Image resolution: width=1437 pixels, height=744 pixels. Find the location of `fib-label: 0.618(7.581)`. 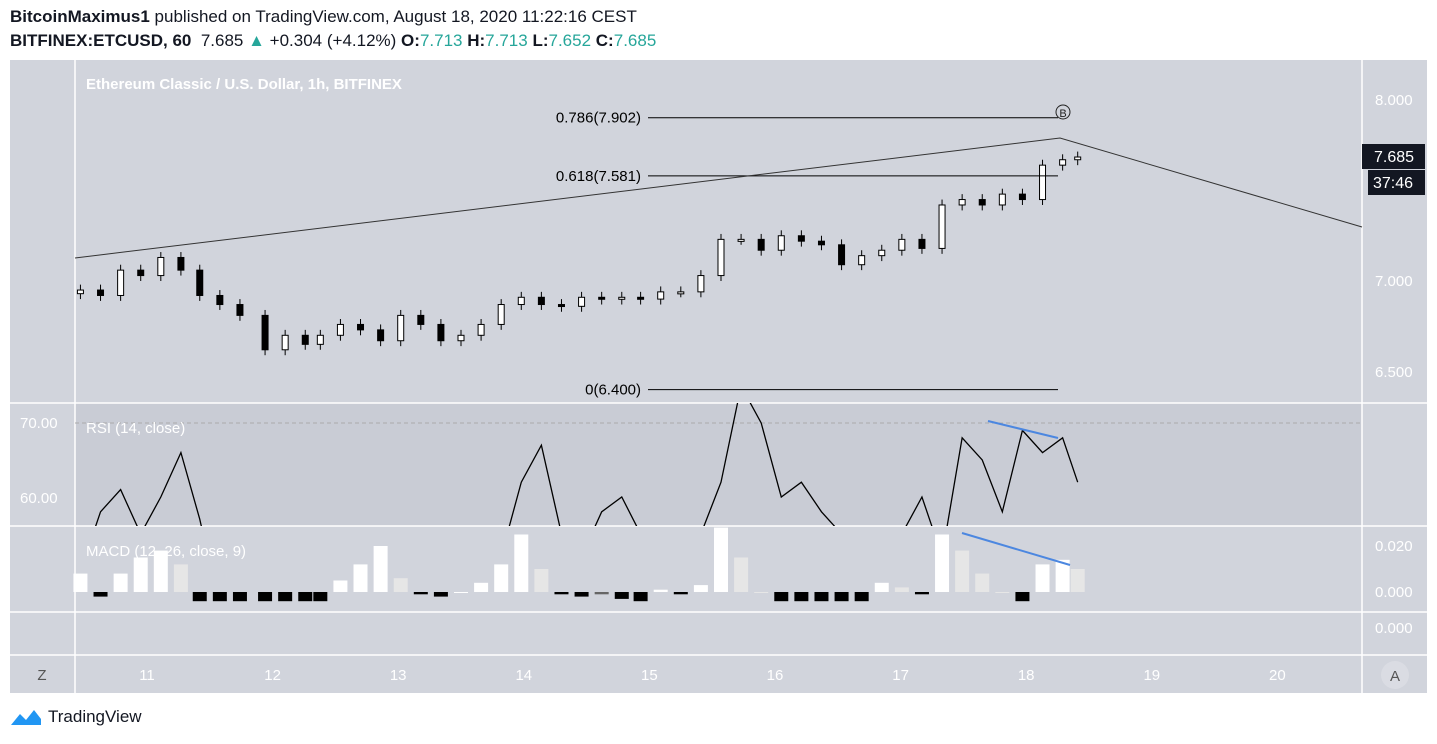

fib-label: 0.618(7.581) is located at coordinates (598, 176).